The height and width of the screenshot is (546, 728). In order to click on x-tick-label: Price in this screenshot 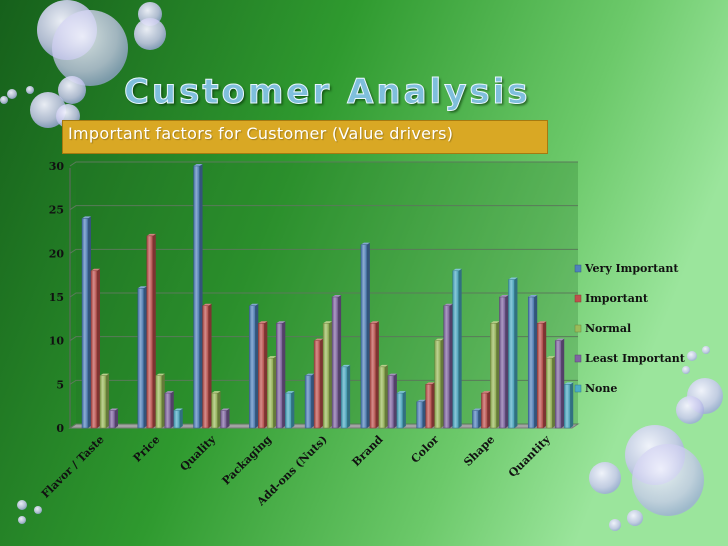, I will do `click(147, 449)`.